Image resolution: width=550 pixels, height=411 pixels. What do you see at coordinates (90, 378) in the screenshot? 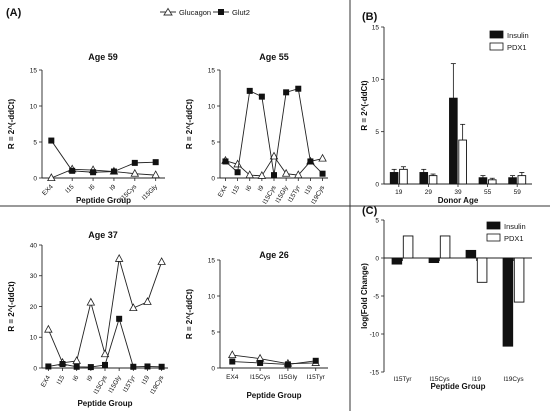
I see `age37-xtick-label-3: I9` at bounding box center [90, 378].